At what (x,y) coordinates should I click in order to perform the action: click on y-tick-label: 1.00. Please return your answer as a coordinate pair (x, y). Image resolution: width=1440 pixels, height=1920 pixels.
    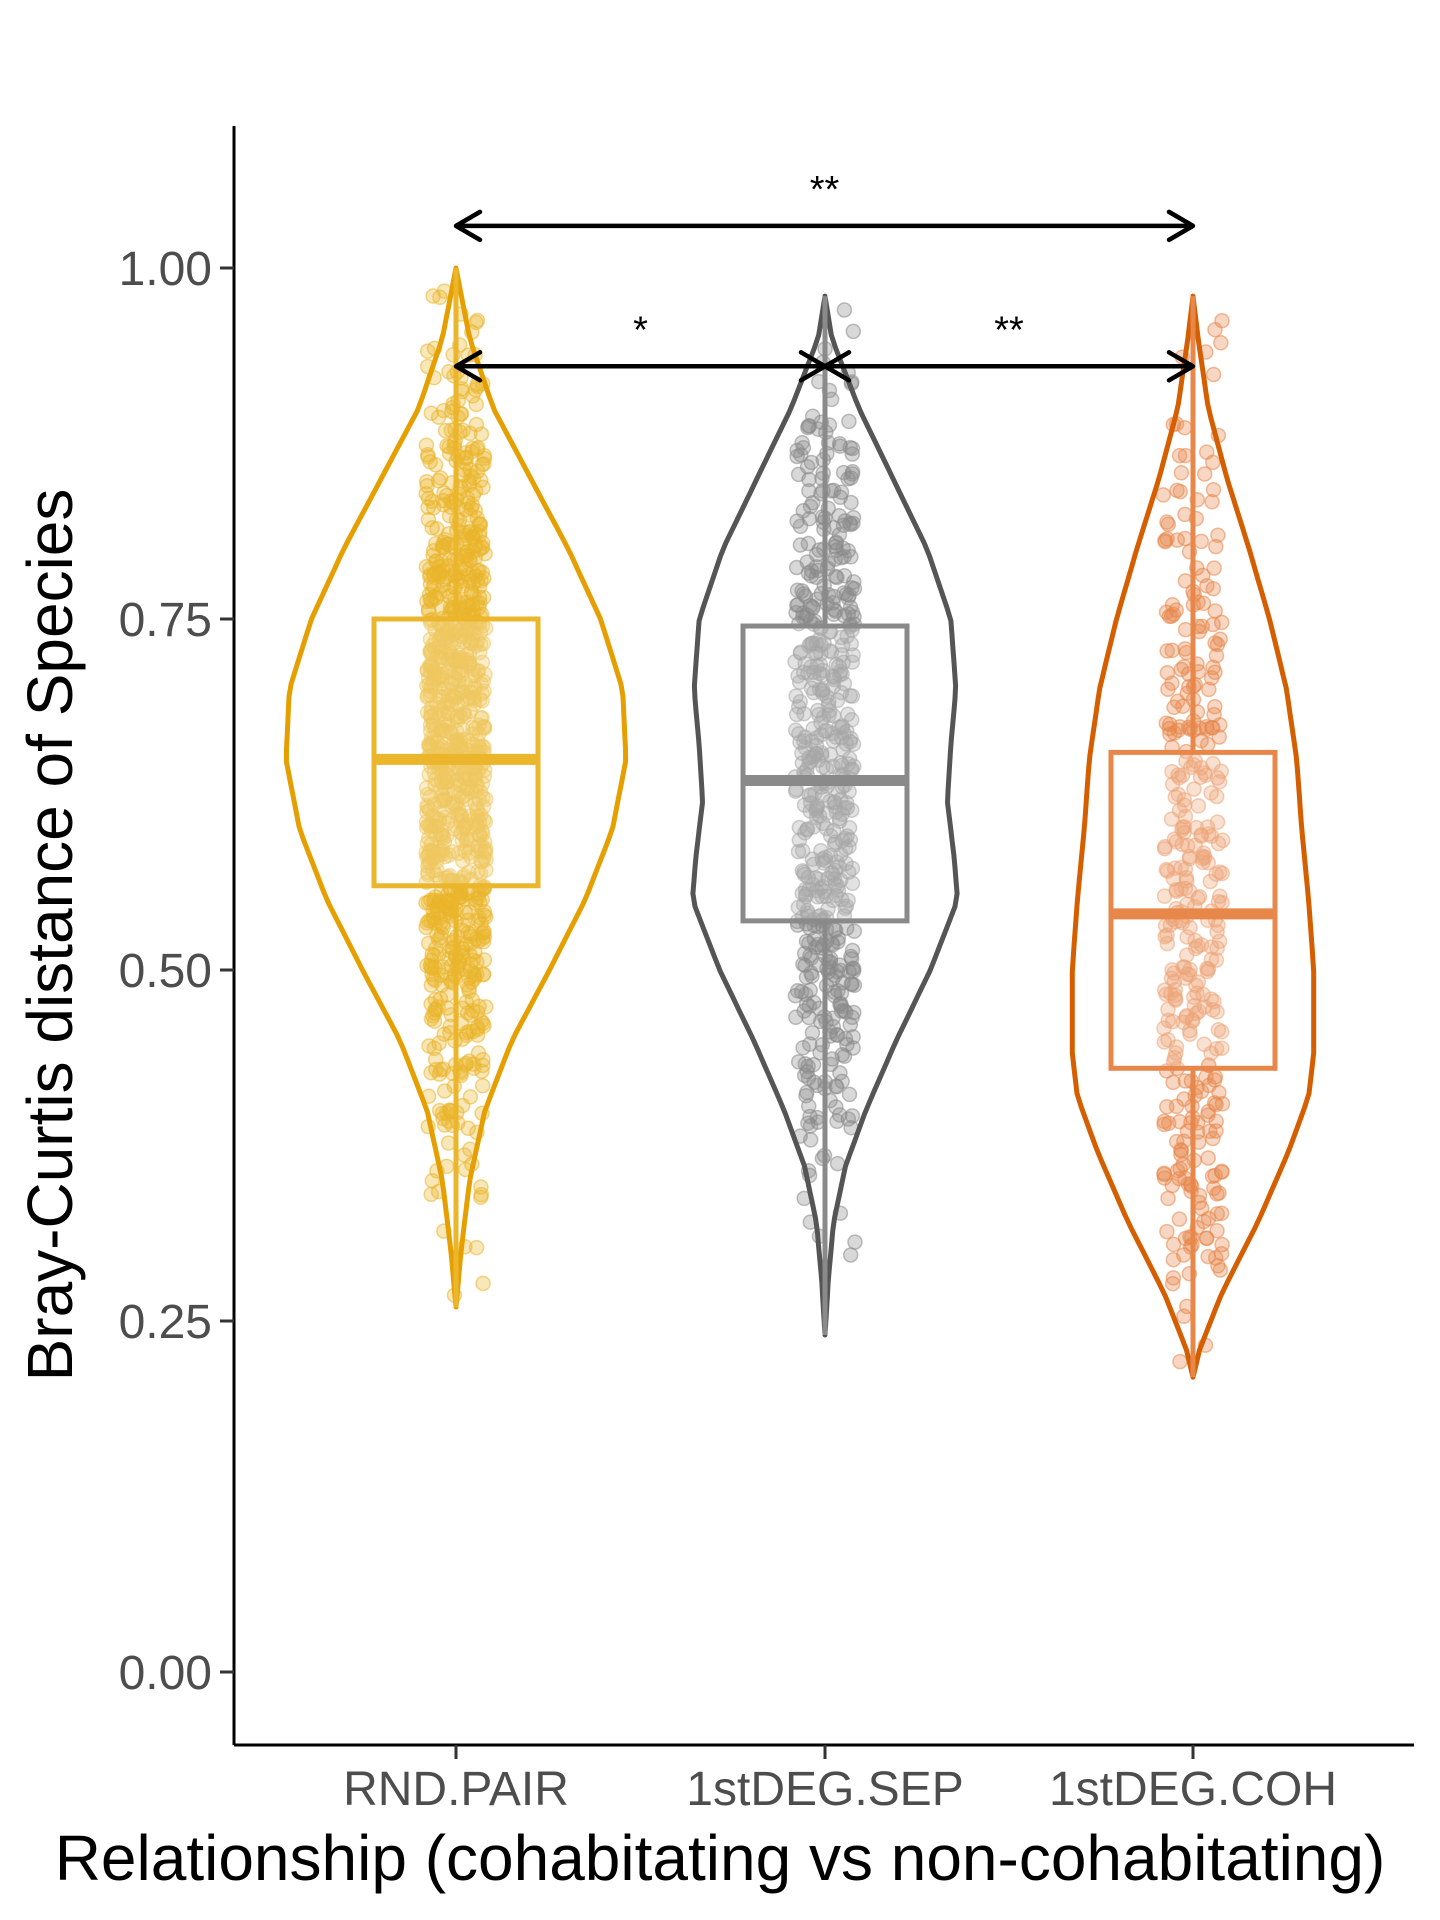
    Looking at the image, I should click on (165, 269).